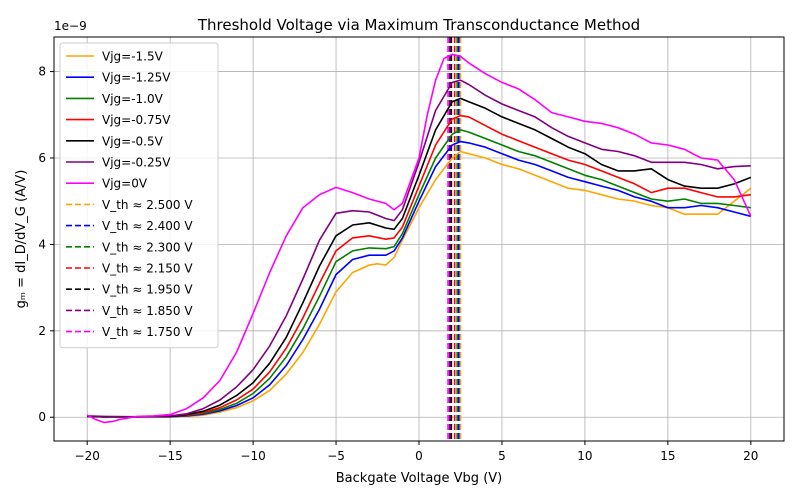  I want to click on legend-box, so click(139, 195).